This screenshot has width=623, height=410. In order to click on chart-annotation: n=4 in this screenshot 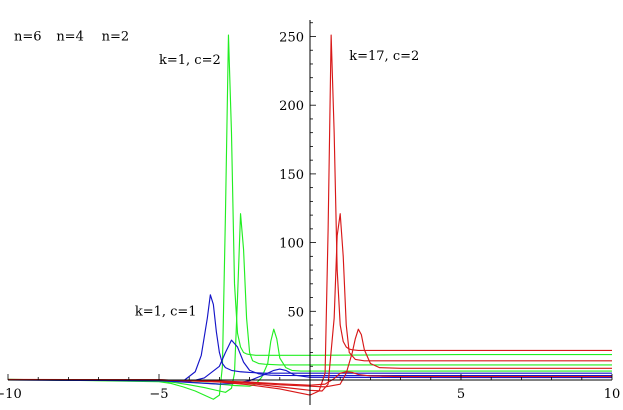, I will do `click(70, 37)`.